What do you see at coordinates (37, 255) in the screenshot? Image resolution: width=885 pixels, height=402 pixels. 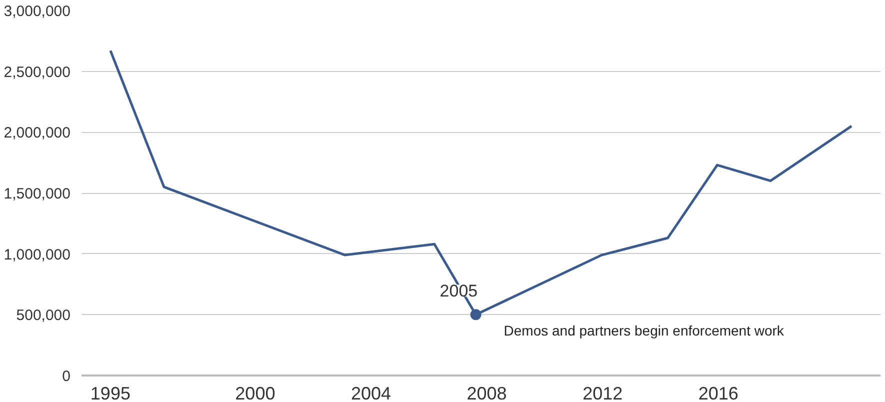 I see `y-tick-label: 1,000,000` at bounding box center [37, 255].